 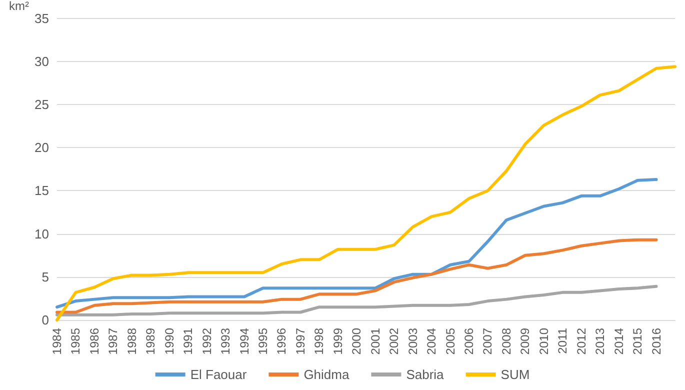 I want to click on x-tick-label: 1993, so click(x=225, y=341).